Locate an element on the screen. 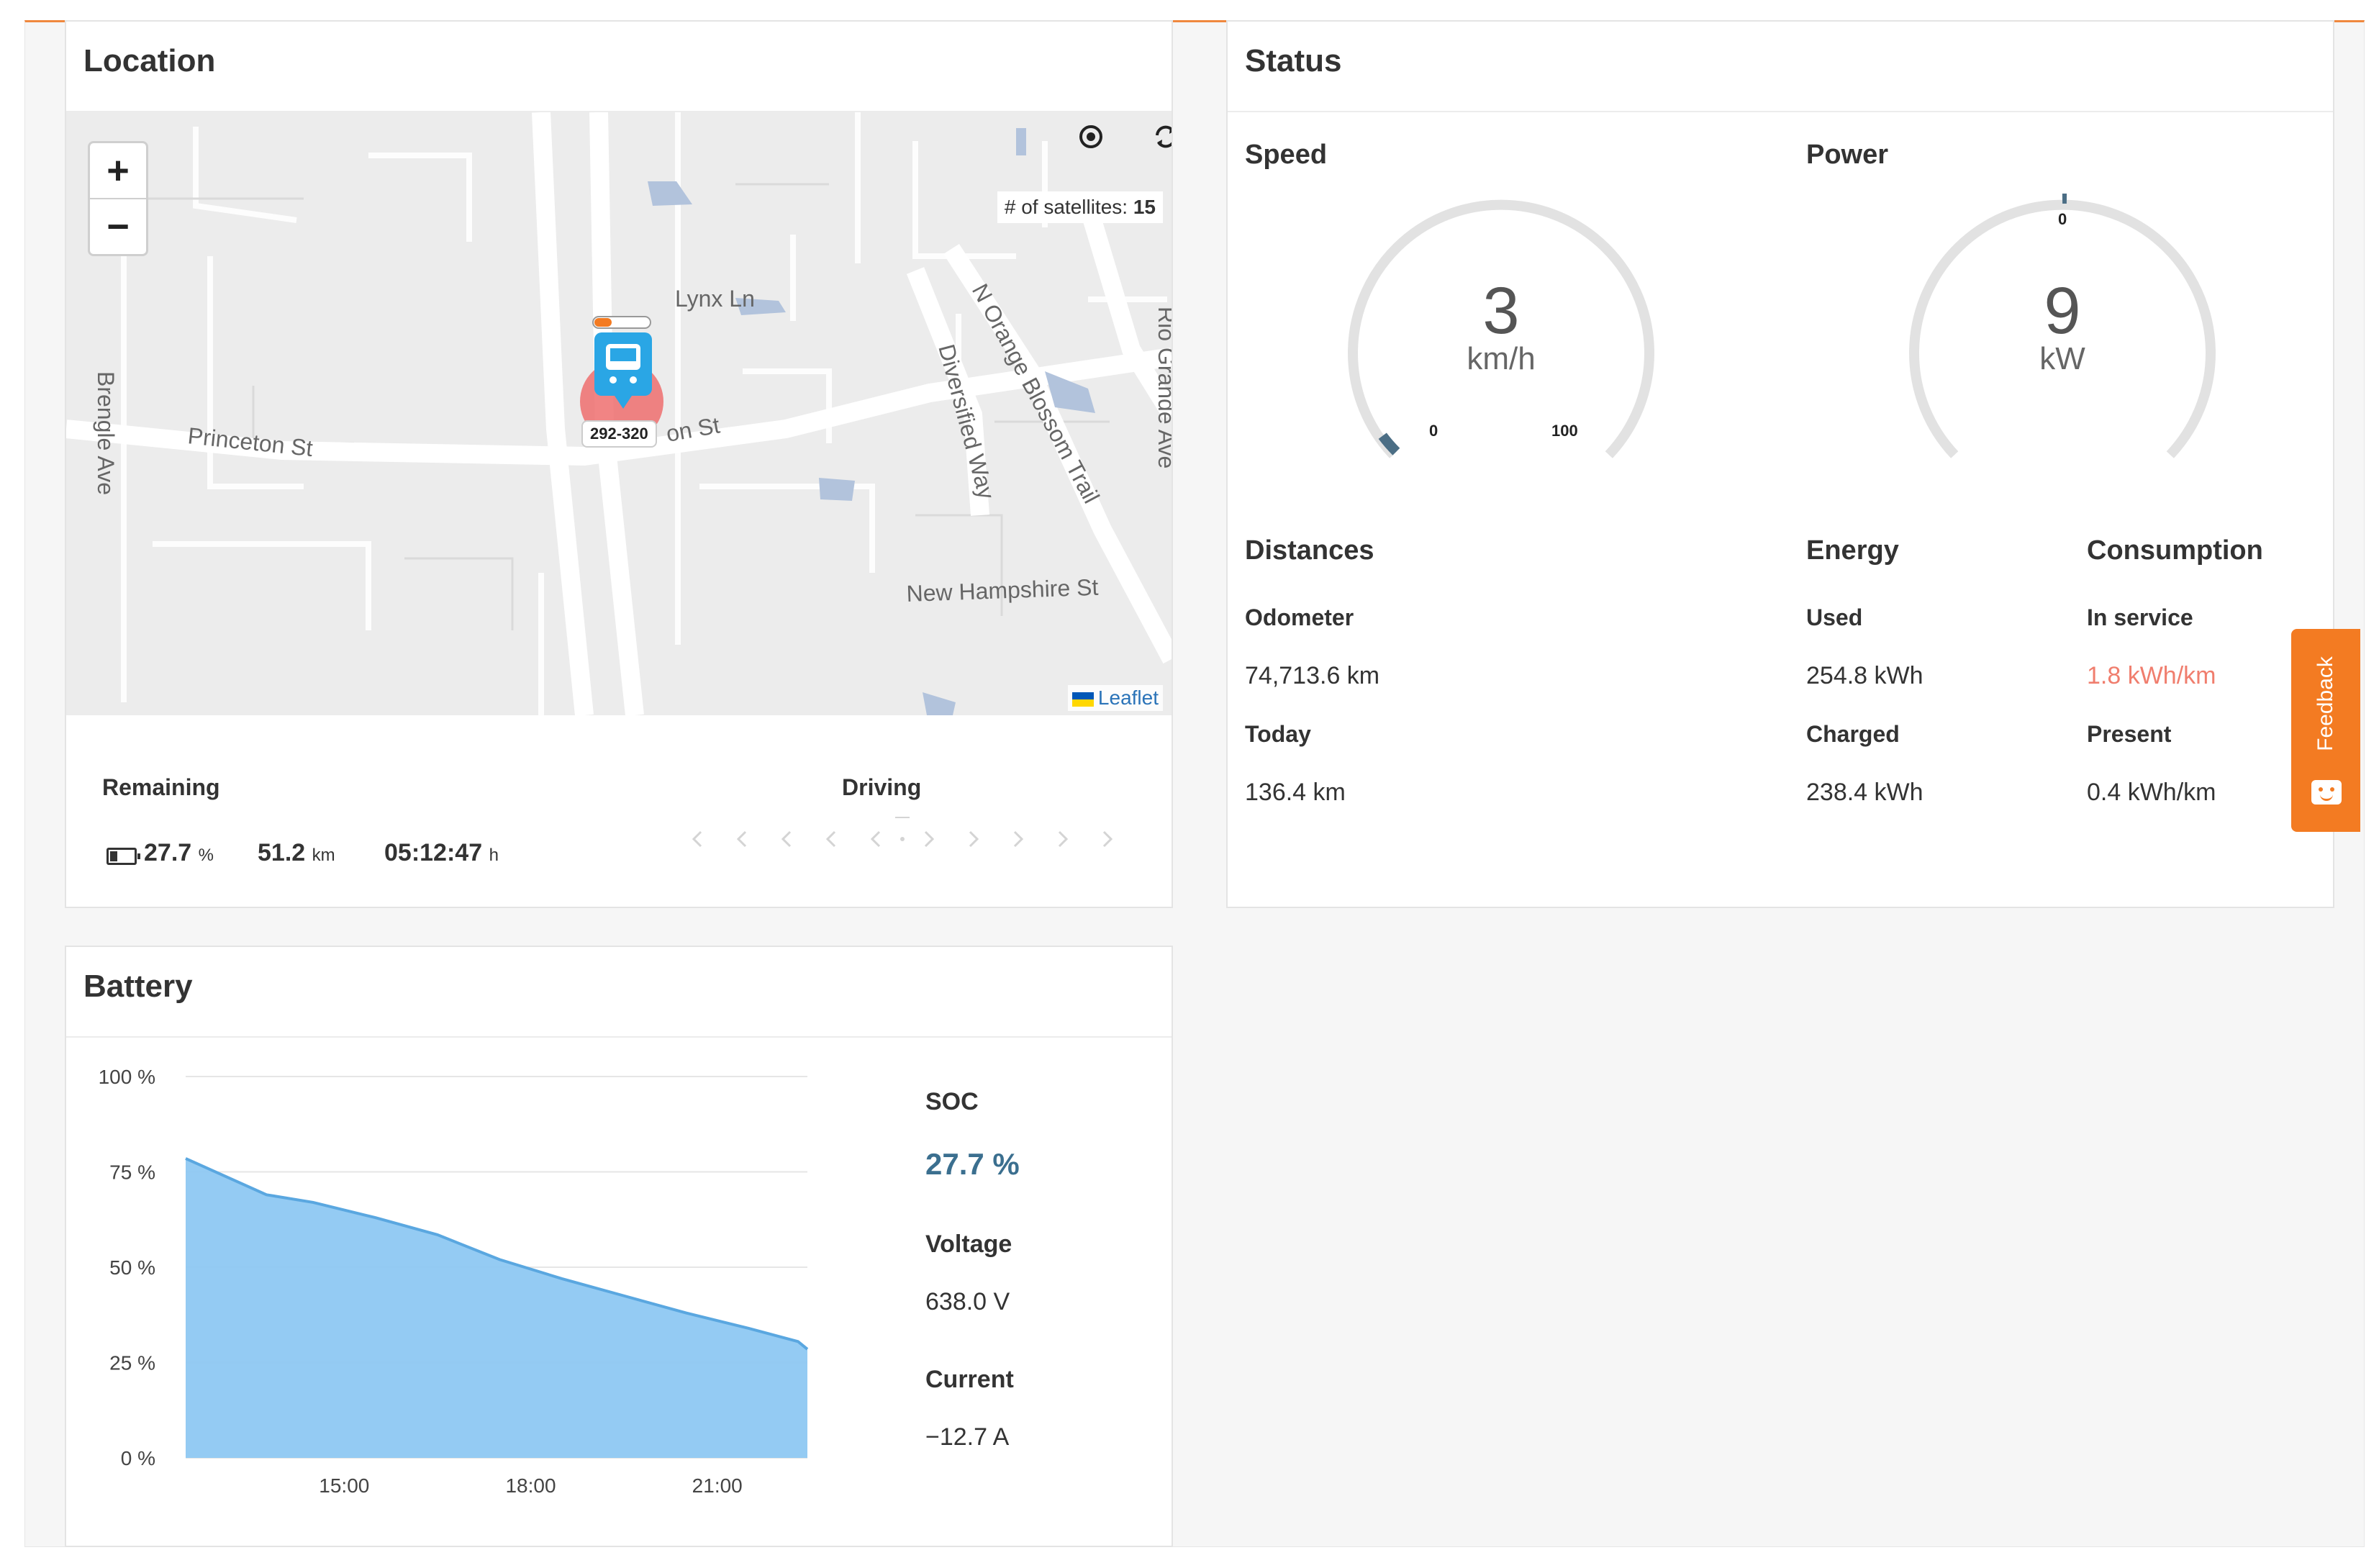 The width and height of the screenshot is (2379, 1568). x-tick-label: 15:00 is located at coordinates (344, 1486).